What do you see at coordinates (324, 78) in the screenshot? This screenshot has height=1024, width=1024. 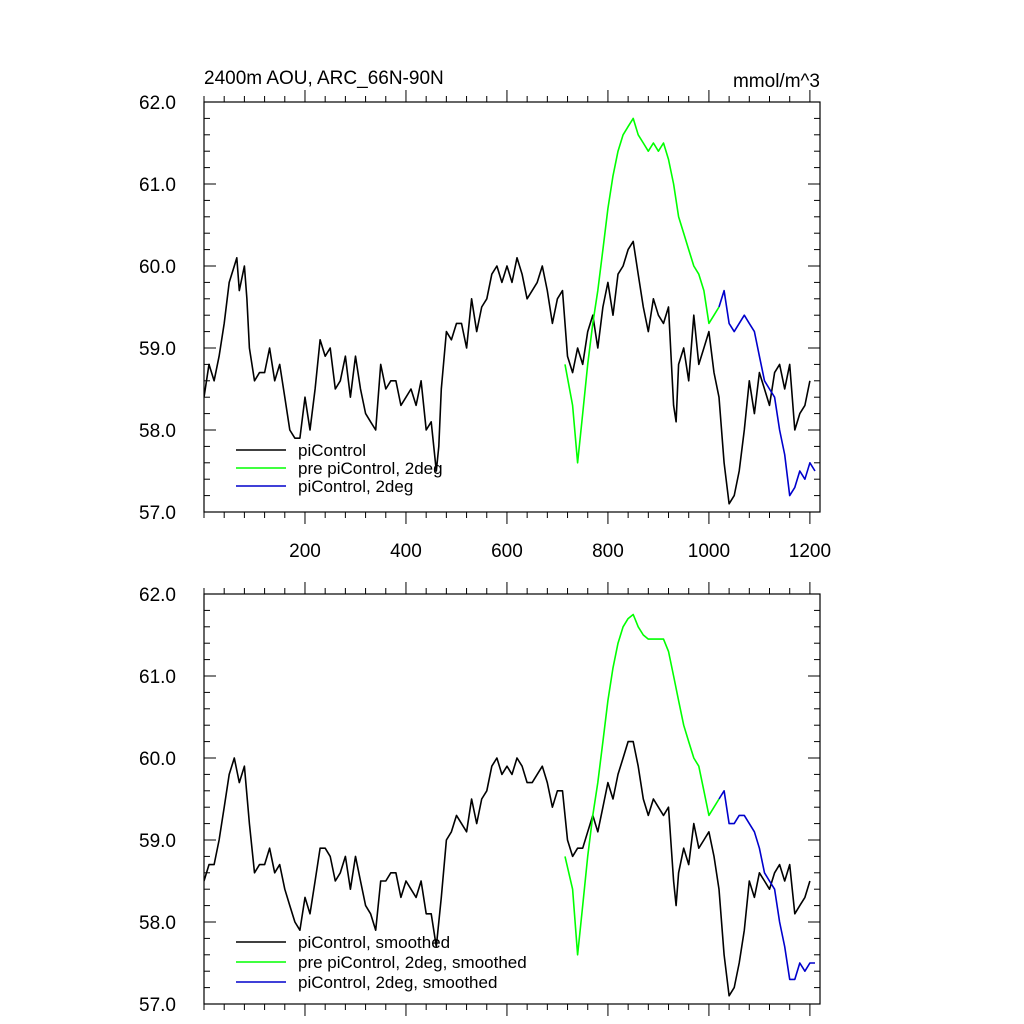 I see `figure-title: 2400m AOU, ARC_66N-90N` at bounding box center [324, 78].